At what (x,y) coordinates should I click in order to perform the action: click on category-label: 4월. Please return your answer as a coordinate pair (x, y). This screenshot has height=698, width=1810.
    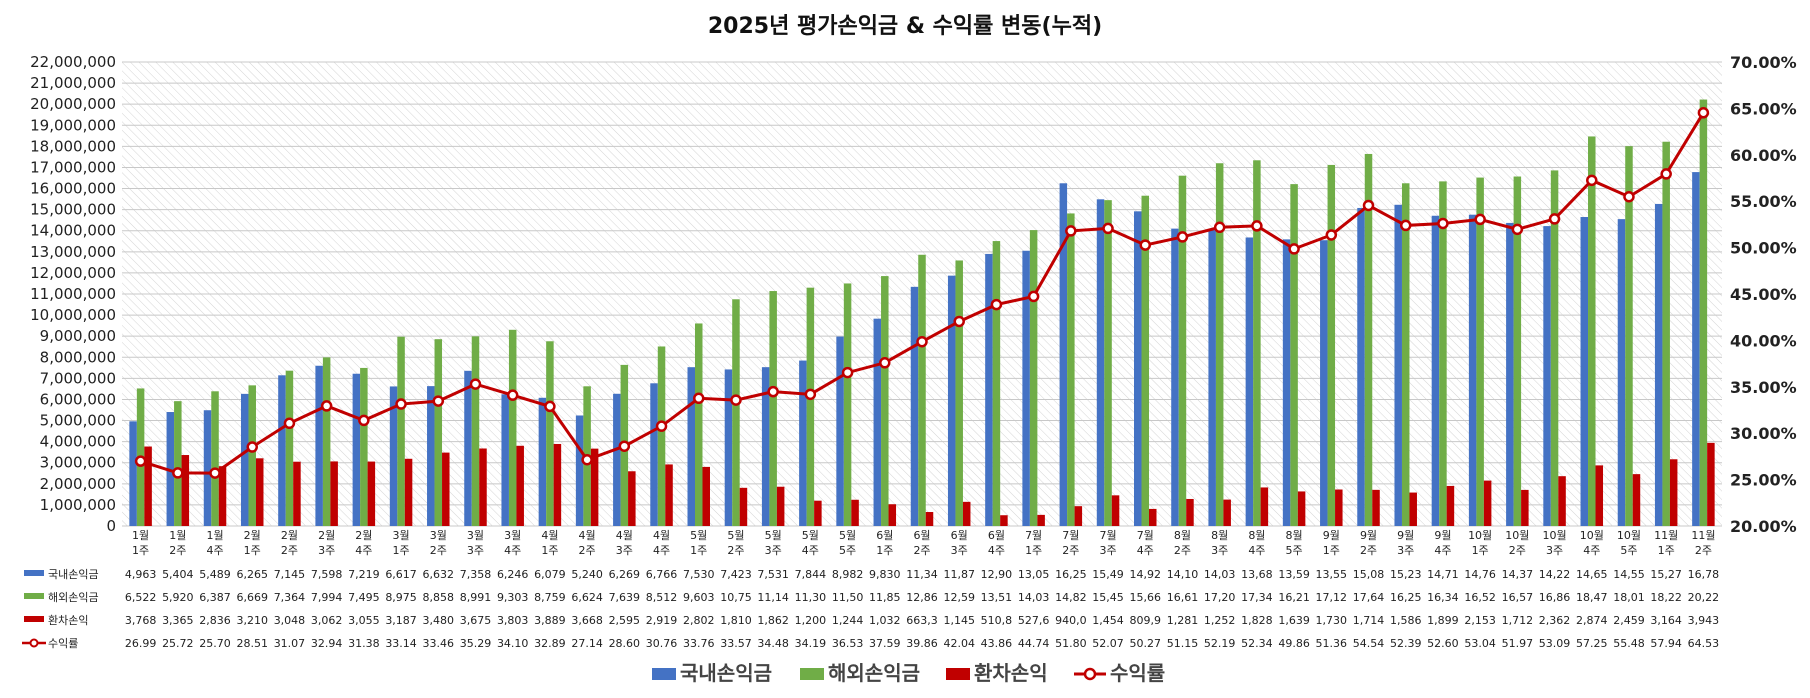
    Looking at the image, I should click on (587, 535).